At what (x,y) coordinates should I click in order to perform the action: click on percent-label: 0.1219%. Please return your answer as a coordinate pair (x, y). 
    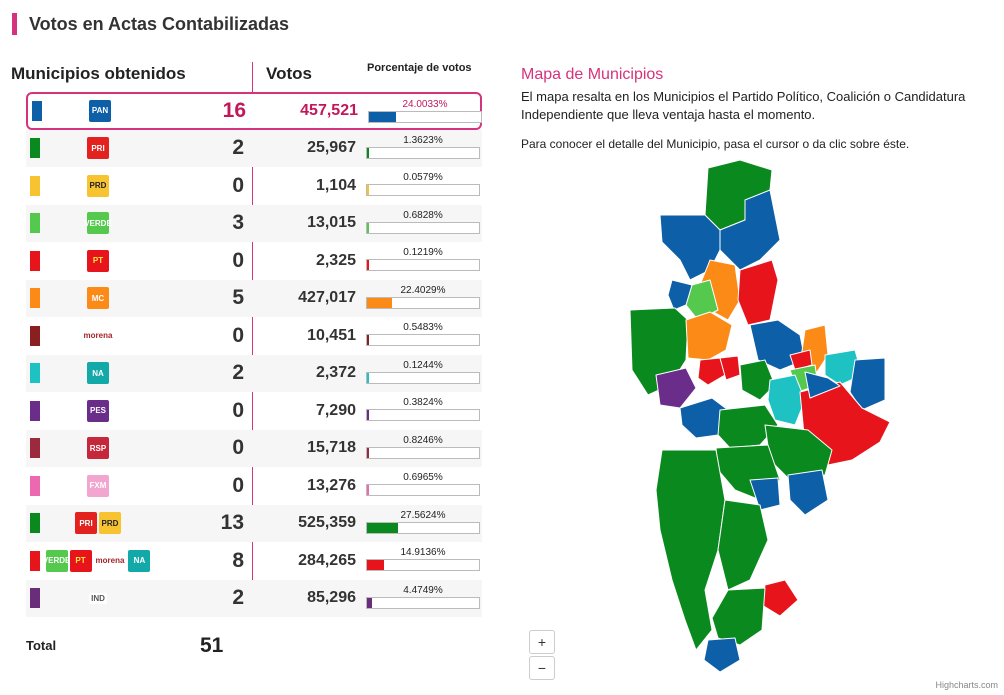
    Looking at the image, I should click on (423, 252).